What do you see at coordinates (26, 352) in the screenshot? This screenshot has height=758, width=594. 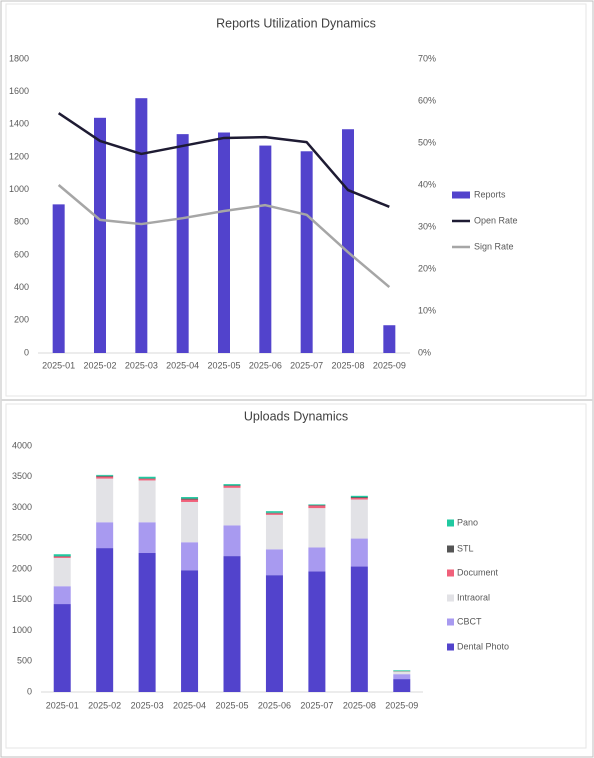 I see `y-tick-label: 0` at bounding box center [26, 352].